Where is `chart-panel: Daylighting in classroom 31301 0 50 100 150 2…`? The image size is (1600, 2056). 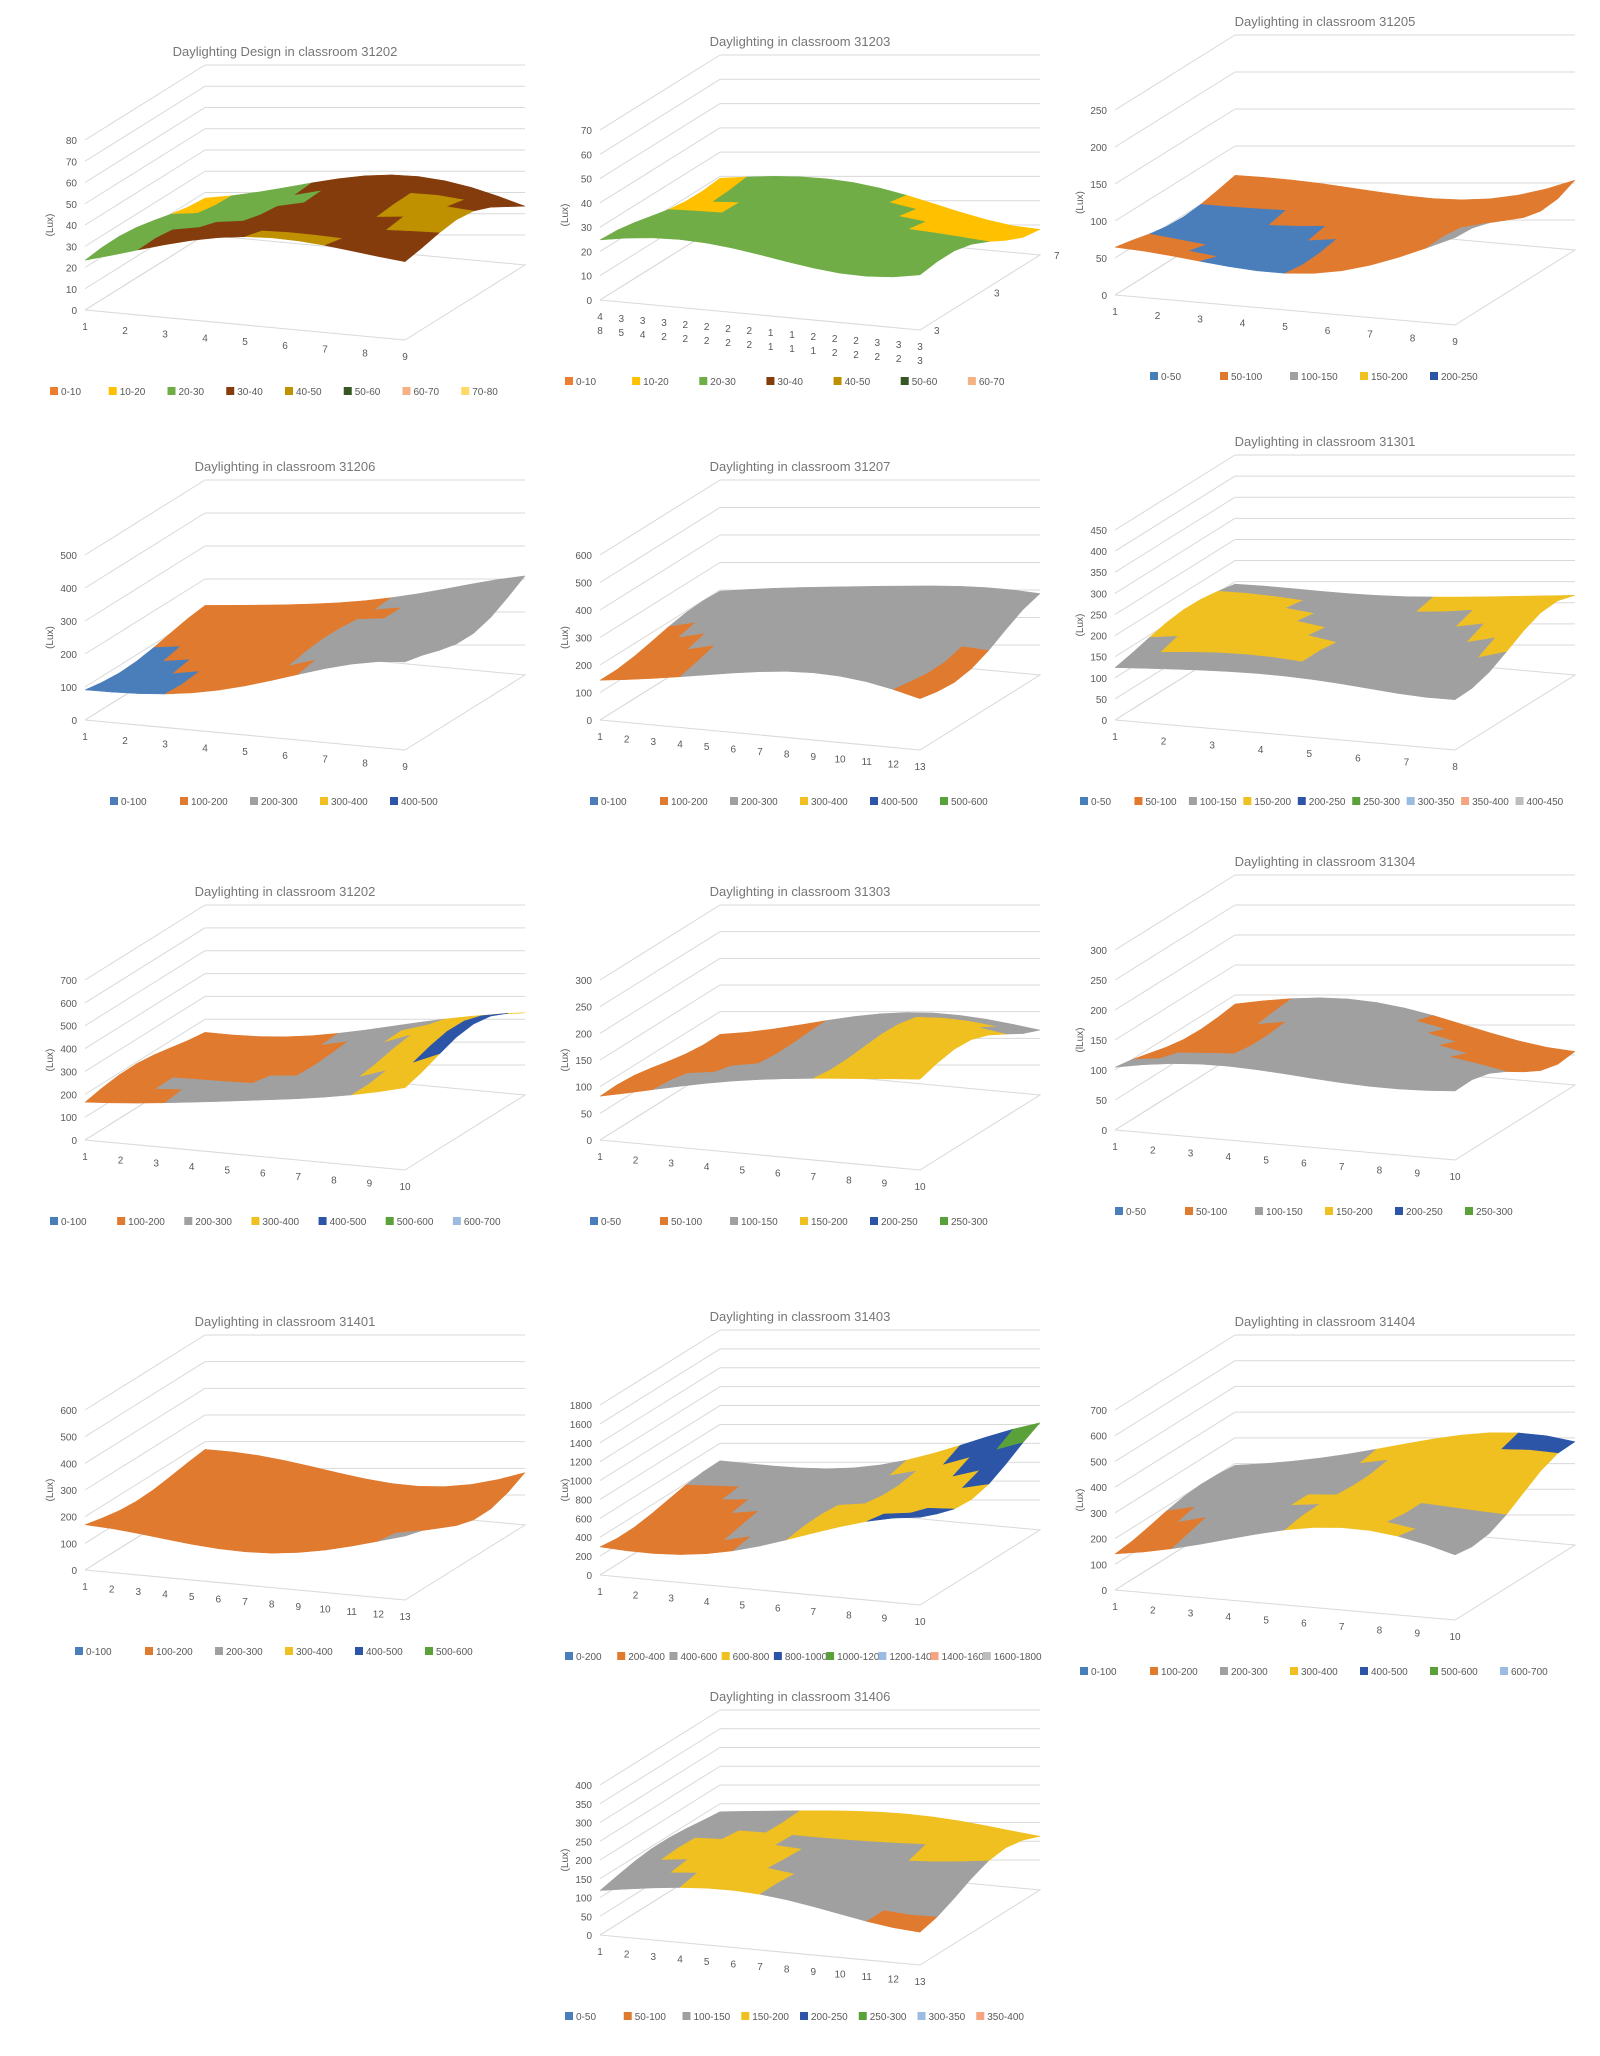
chart-panel: Daylighting in classroom 31301 0 50 100 150 2… is located at coordinates (1326, 621).